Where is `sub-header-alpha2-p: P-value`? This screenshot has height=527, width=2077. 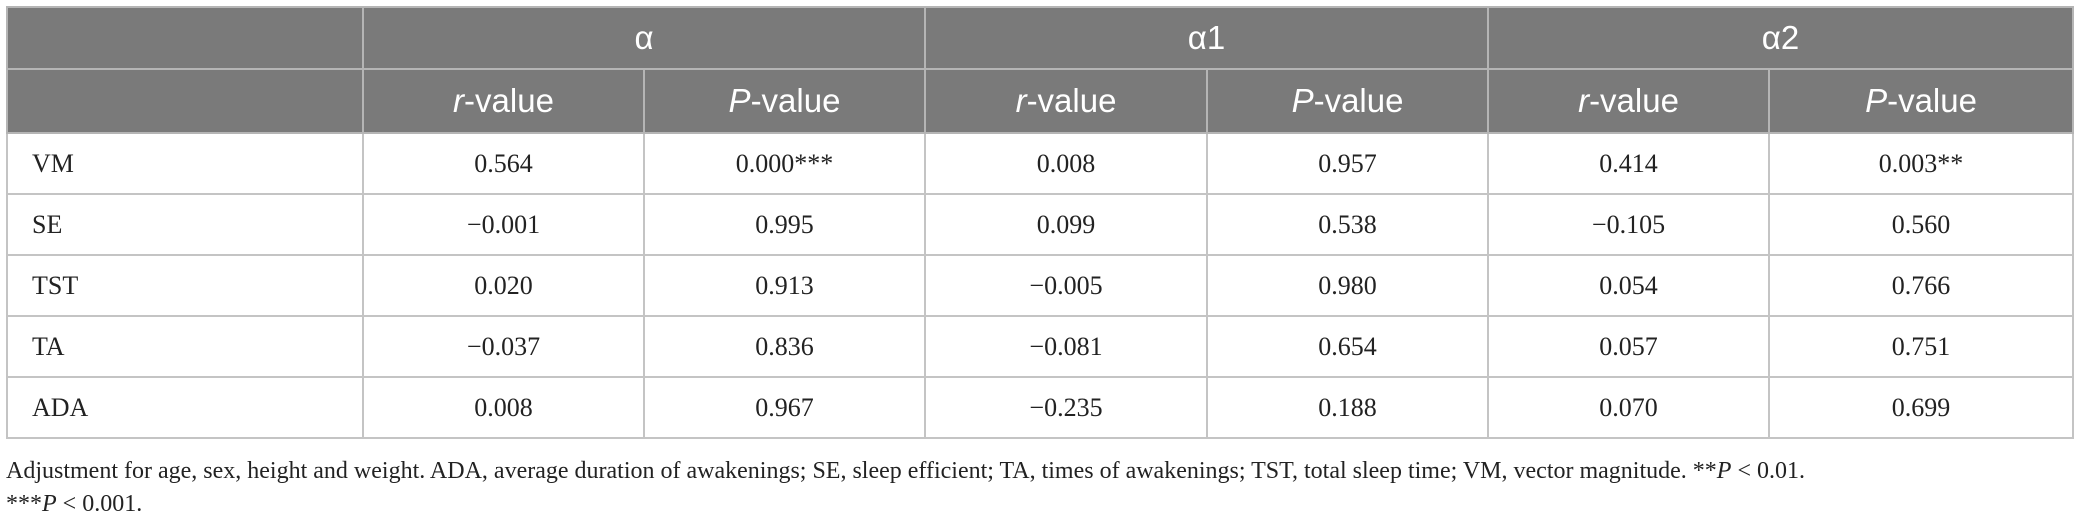 sub-header-alpha2-p: P-value is located at coordinates (1921, 101).